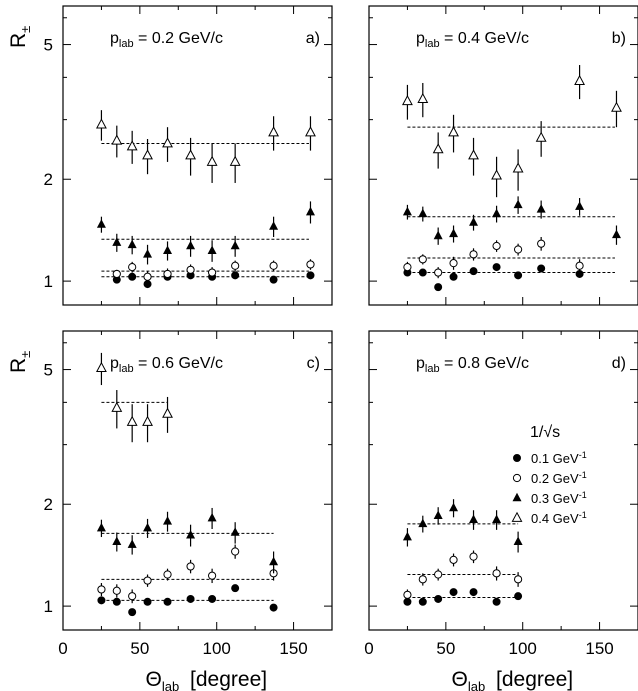  I want to click on x-axis-label: Θlab [degree], so click(207, 679).